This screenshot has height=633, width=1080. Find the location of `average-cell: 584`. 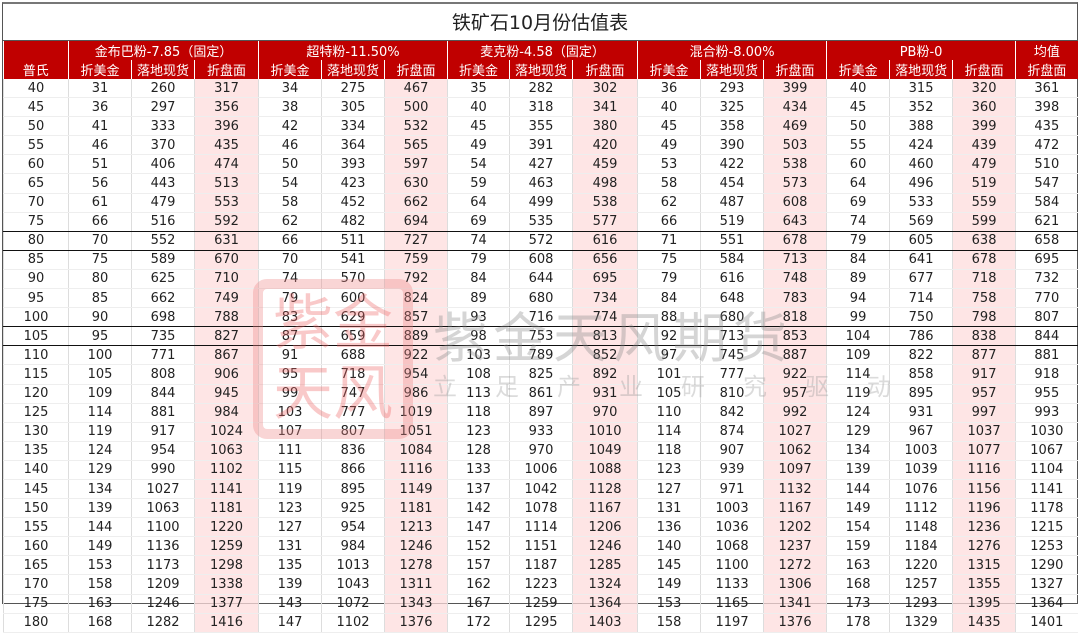

average-cell: 584 is located at coordinates (1046, 203).